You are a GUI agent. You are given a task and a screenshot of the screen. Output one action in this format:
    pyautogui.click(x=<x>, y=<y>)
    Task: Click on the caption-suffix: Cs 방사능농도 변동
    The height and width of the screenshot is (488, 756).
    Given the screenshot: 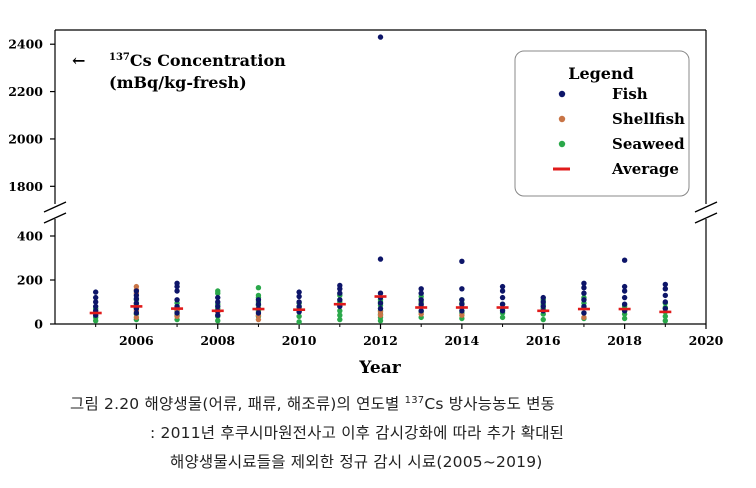 What is the action you would take?
    pyautogui.click(x=490, y=404)
    